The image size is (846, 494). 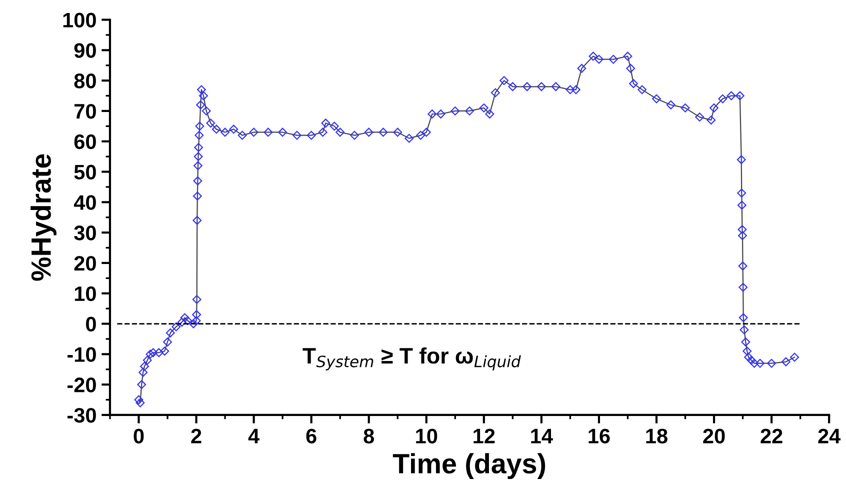 I want to click on y-tick-label: 50, so click(x=85, y=172).